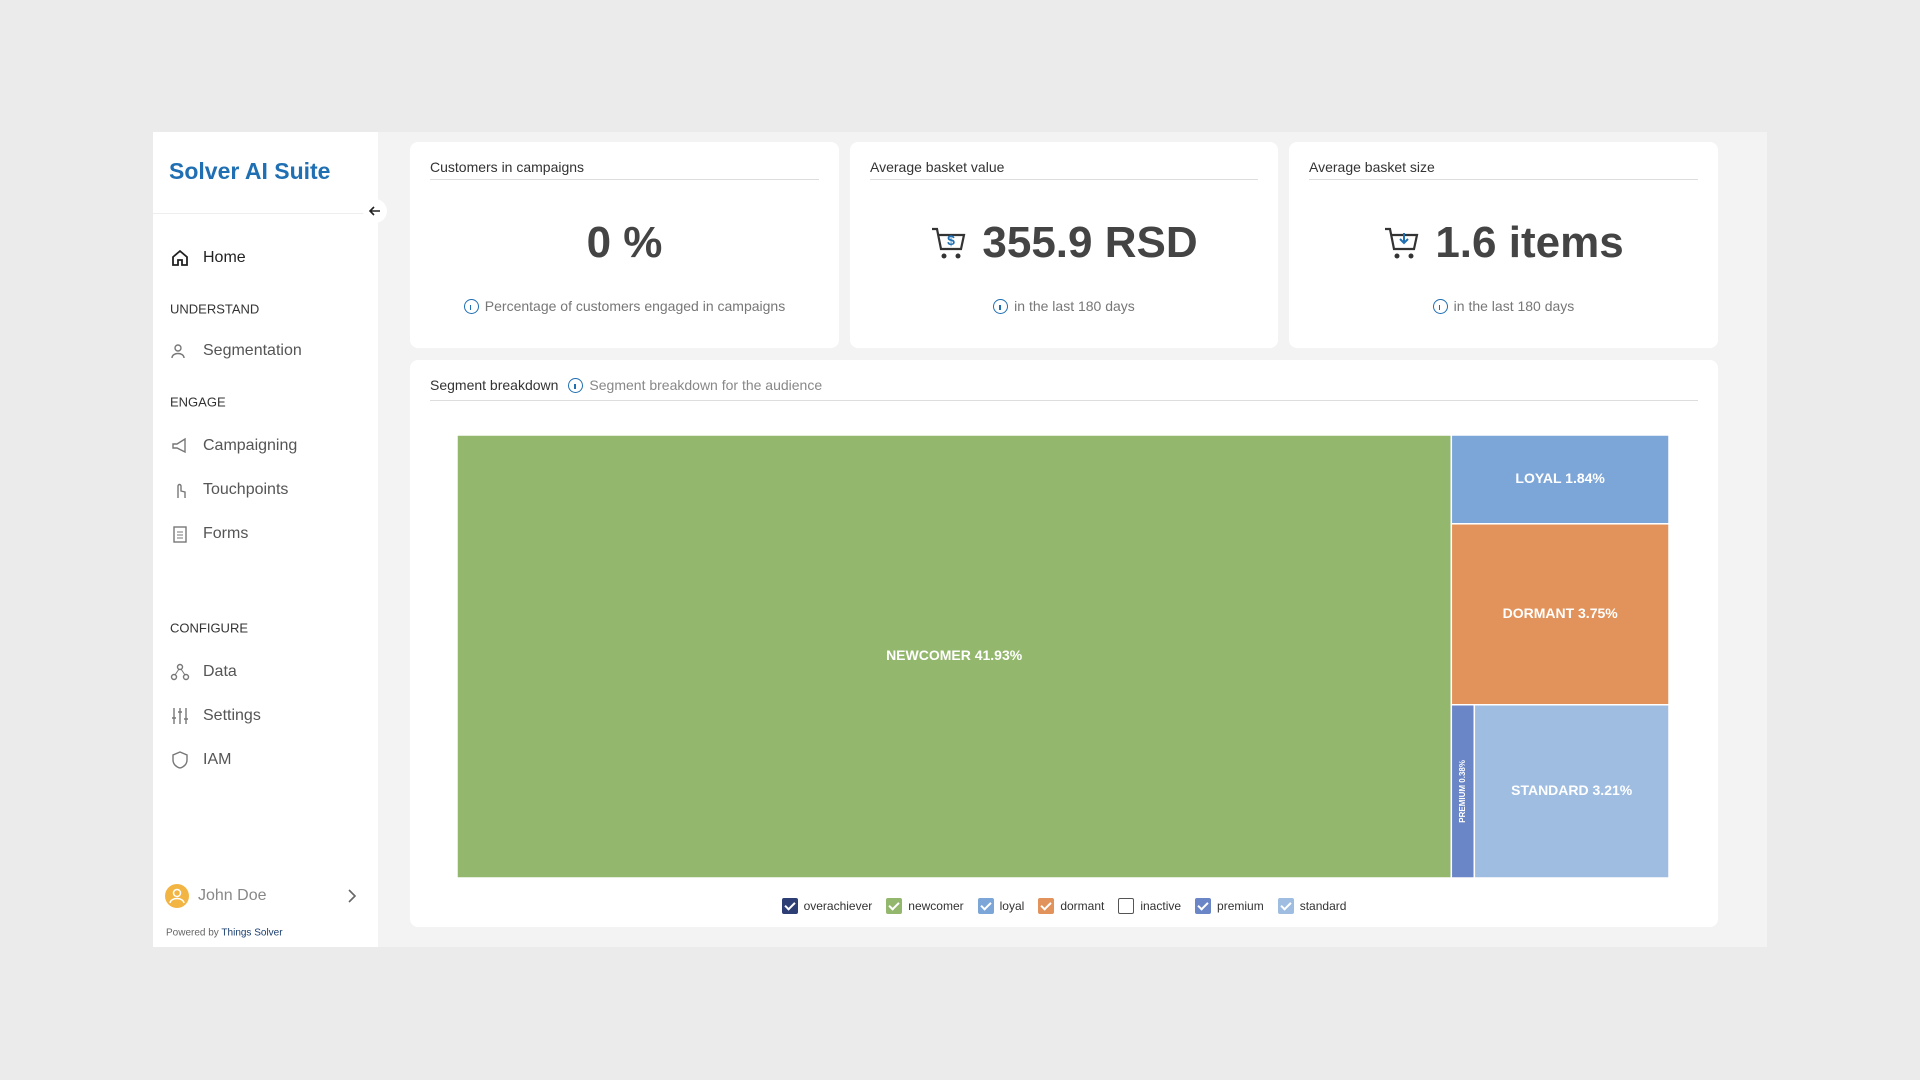  Describe the element at coordinates (232, 895) in the screenshot. I see `user-name: John Doe` at that location.